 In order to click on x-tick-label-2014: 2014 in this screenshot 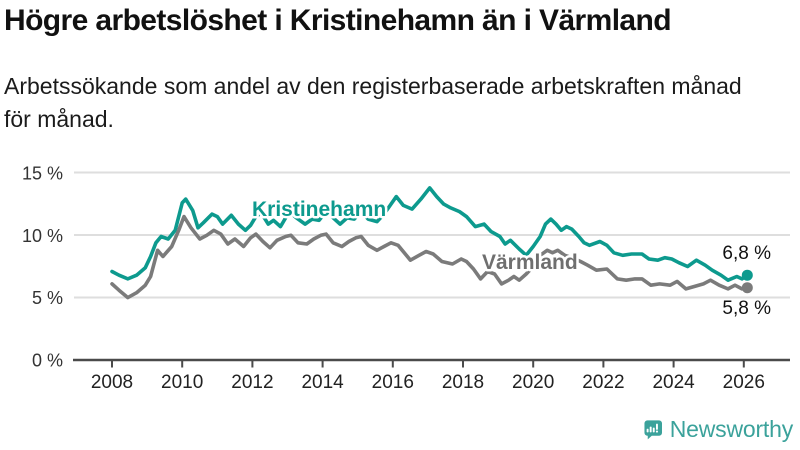, I will do `click(322, 382)`.